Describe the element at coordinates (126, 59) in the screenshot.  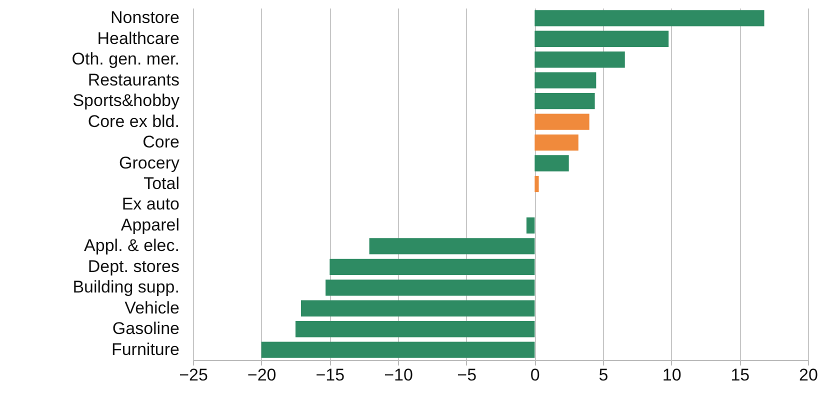
I see `y-tick-label: Oth. gen. mer.` at that location.